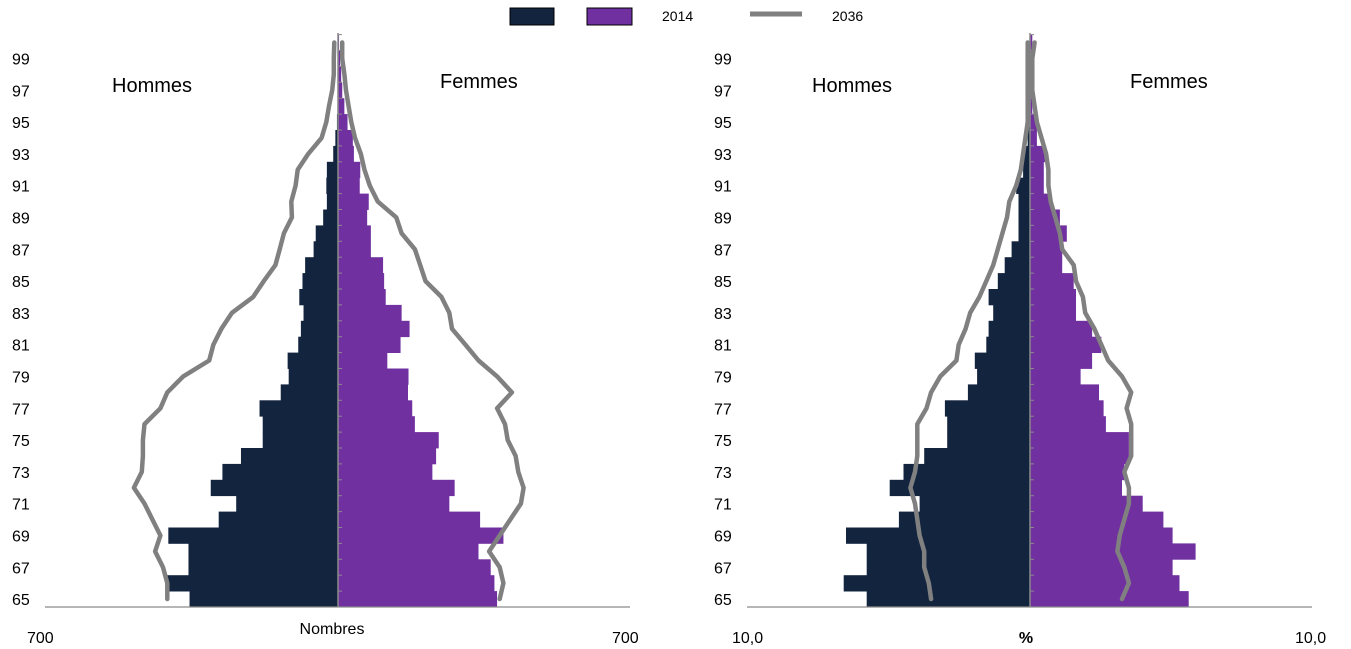 The width and height of the screenshot is (1351, 649). I want to click on legend: 2014 2036, so click(686, 16).